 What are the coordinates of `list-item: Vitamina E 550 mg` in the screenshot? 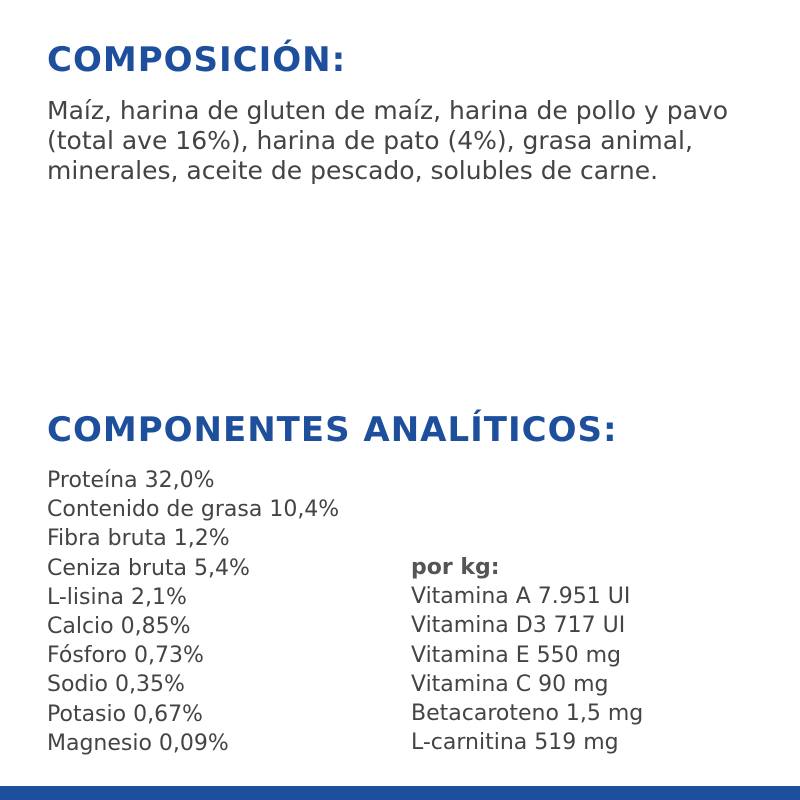 It's located at (516, 655).